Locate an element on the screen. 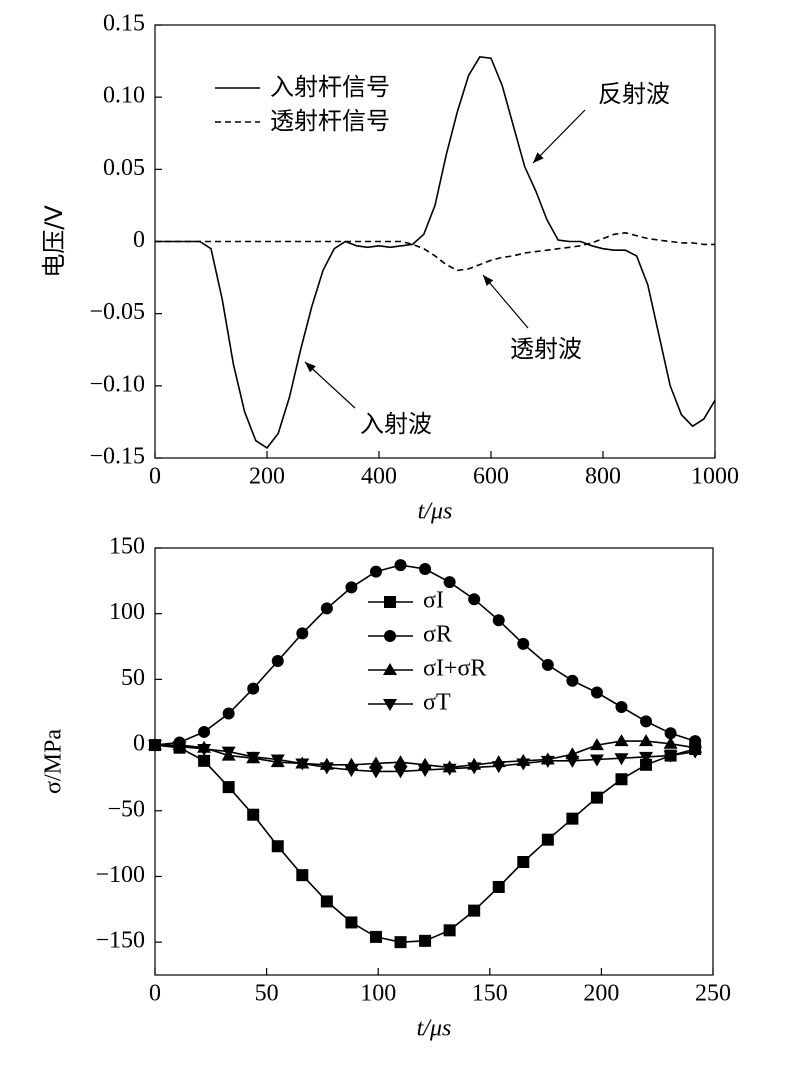 The image size is (790, 1070). y-tick-label: −0.15 is located at coordinates (117, 457).